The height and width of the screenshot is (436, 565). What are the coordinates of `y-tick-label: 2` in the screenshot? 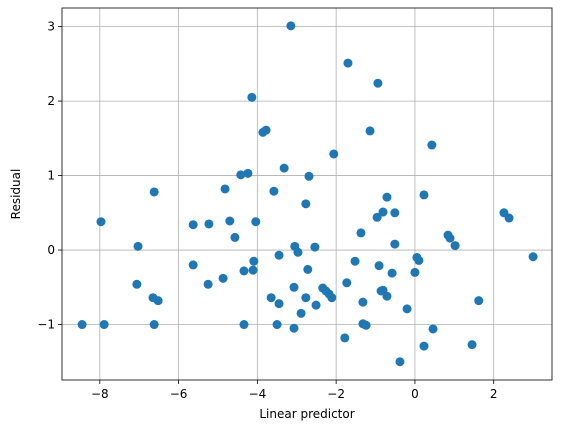 It's located at (51, 101).